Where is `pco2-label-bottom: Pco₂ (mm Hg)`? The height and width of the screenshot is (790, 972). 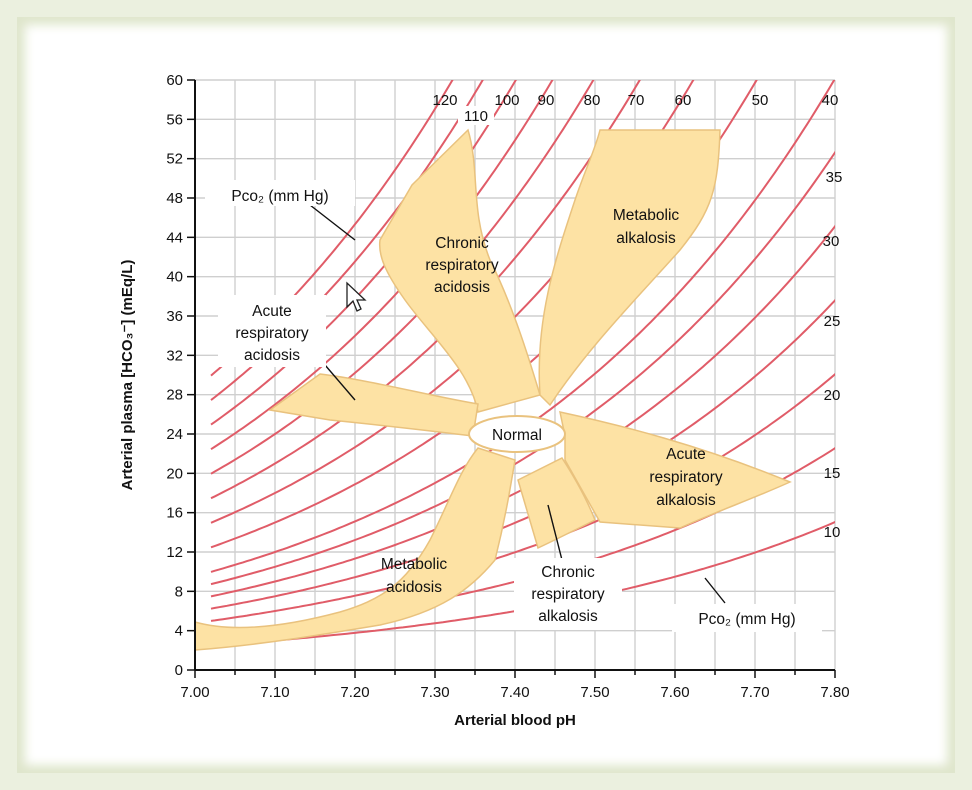 pco2-label-bottom: Pco₂ (mm Hg) is located at coordinates (746, 619).